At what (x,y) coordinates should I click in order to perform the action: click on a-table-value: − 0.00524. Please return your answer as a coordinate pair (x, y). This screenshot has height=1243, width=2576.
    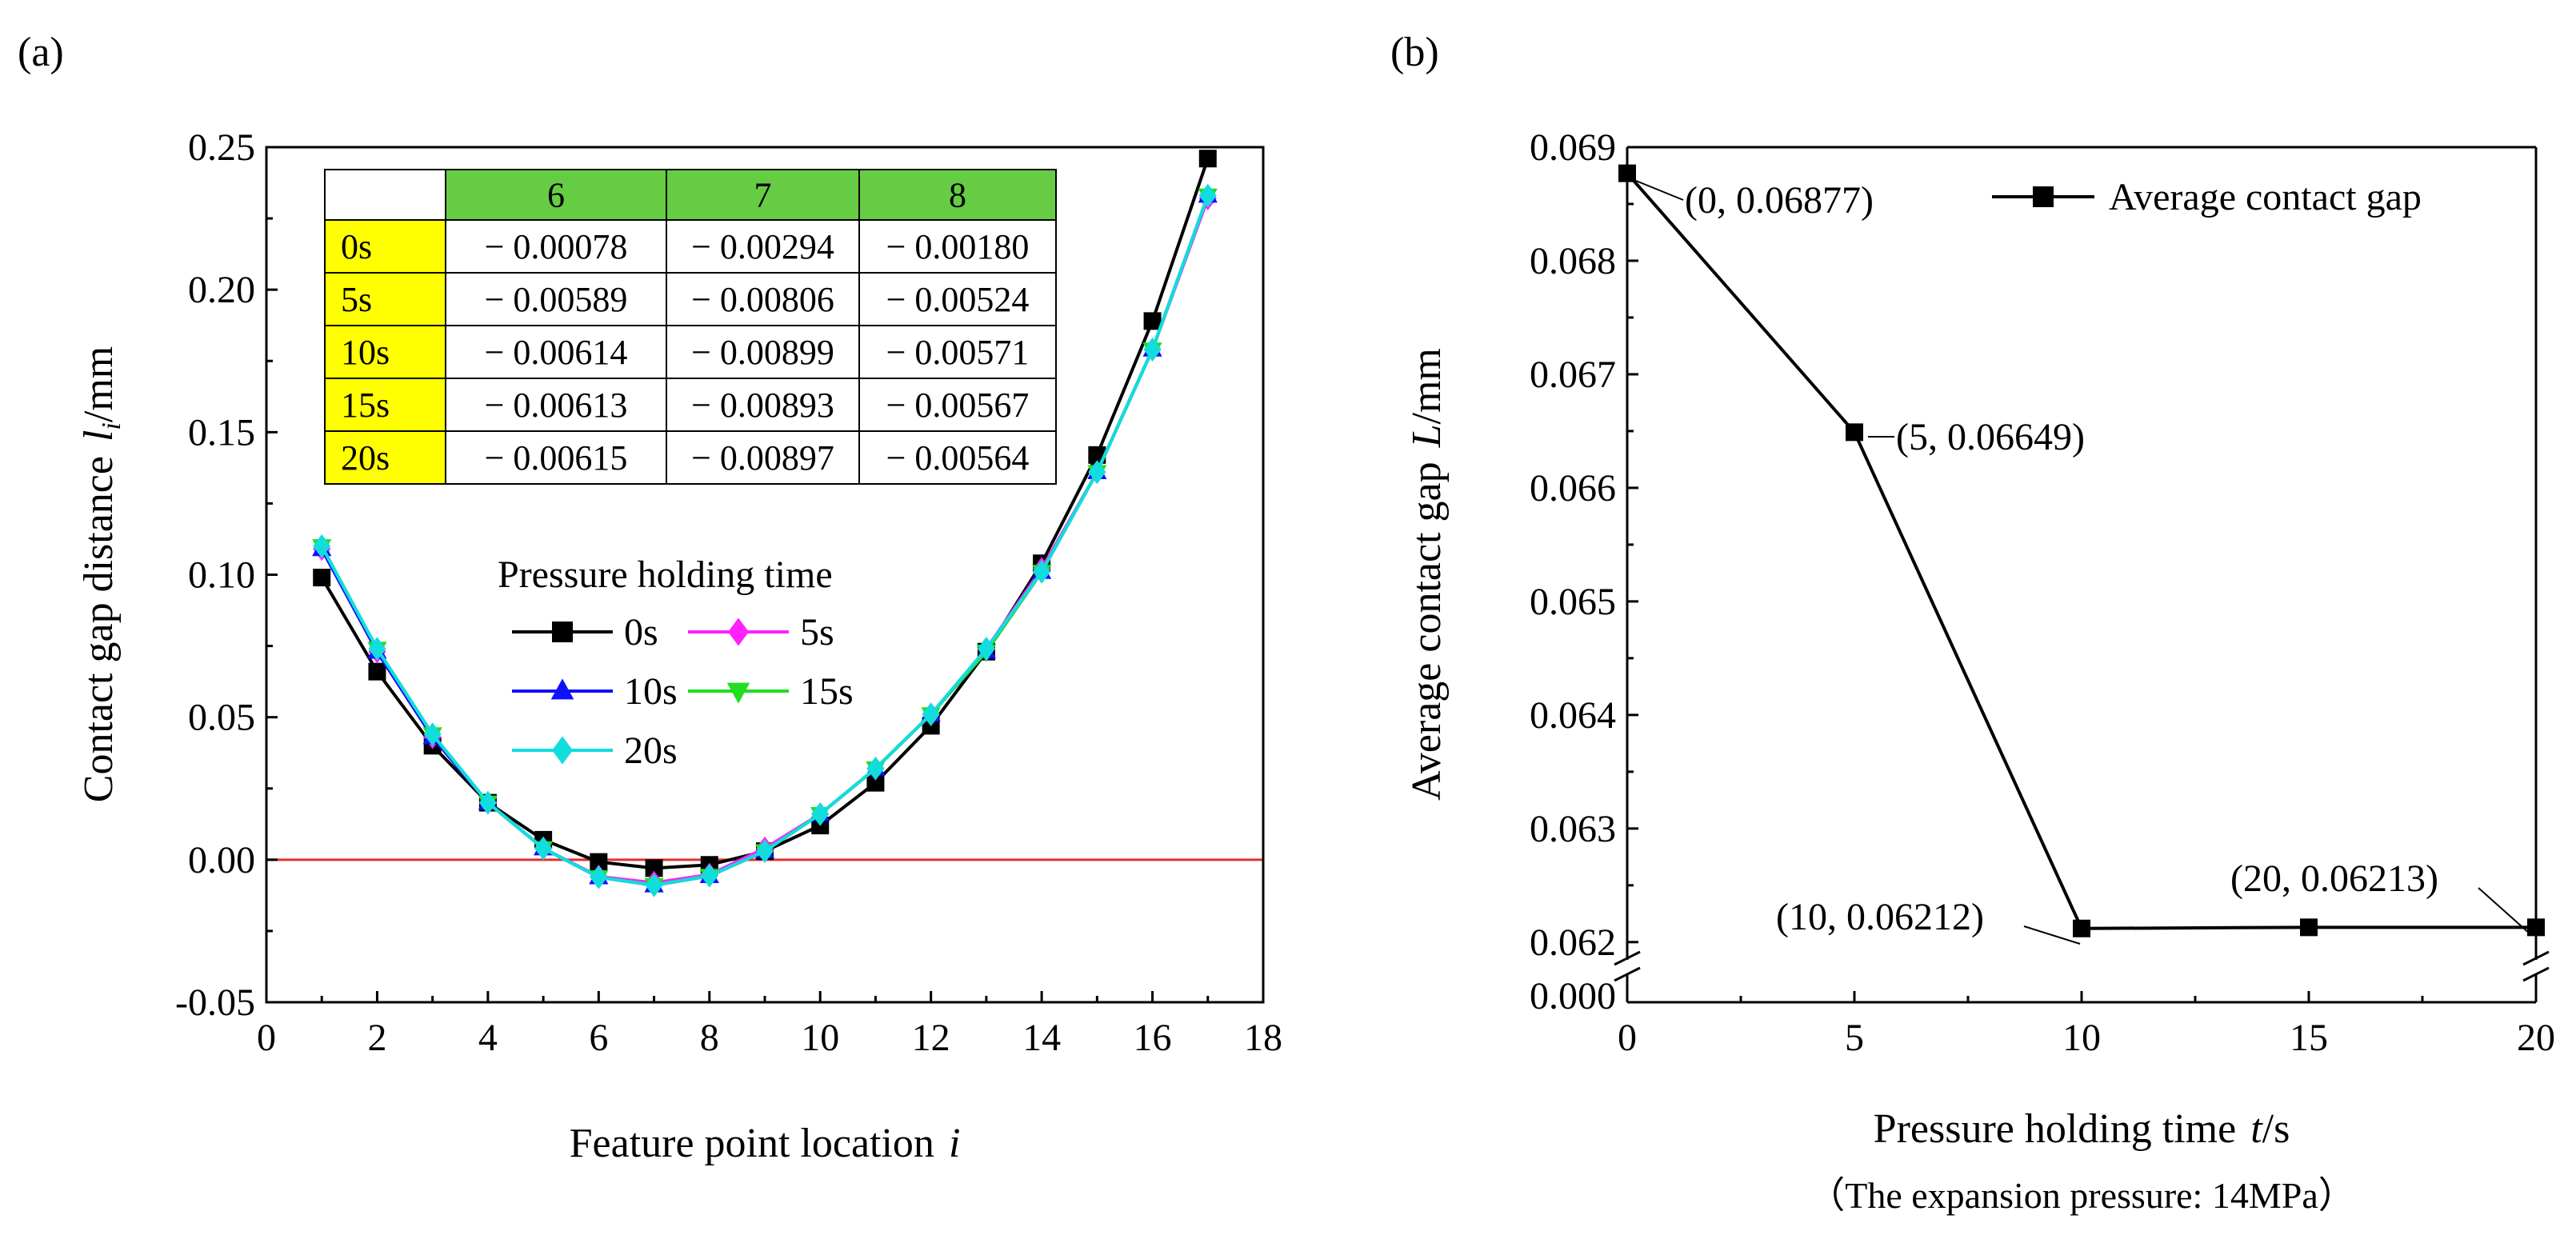
    Looking at the image, I should click on (958, 299).